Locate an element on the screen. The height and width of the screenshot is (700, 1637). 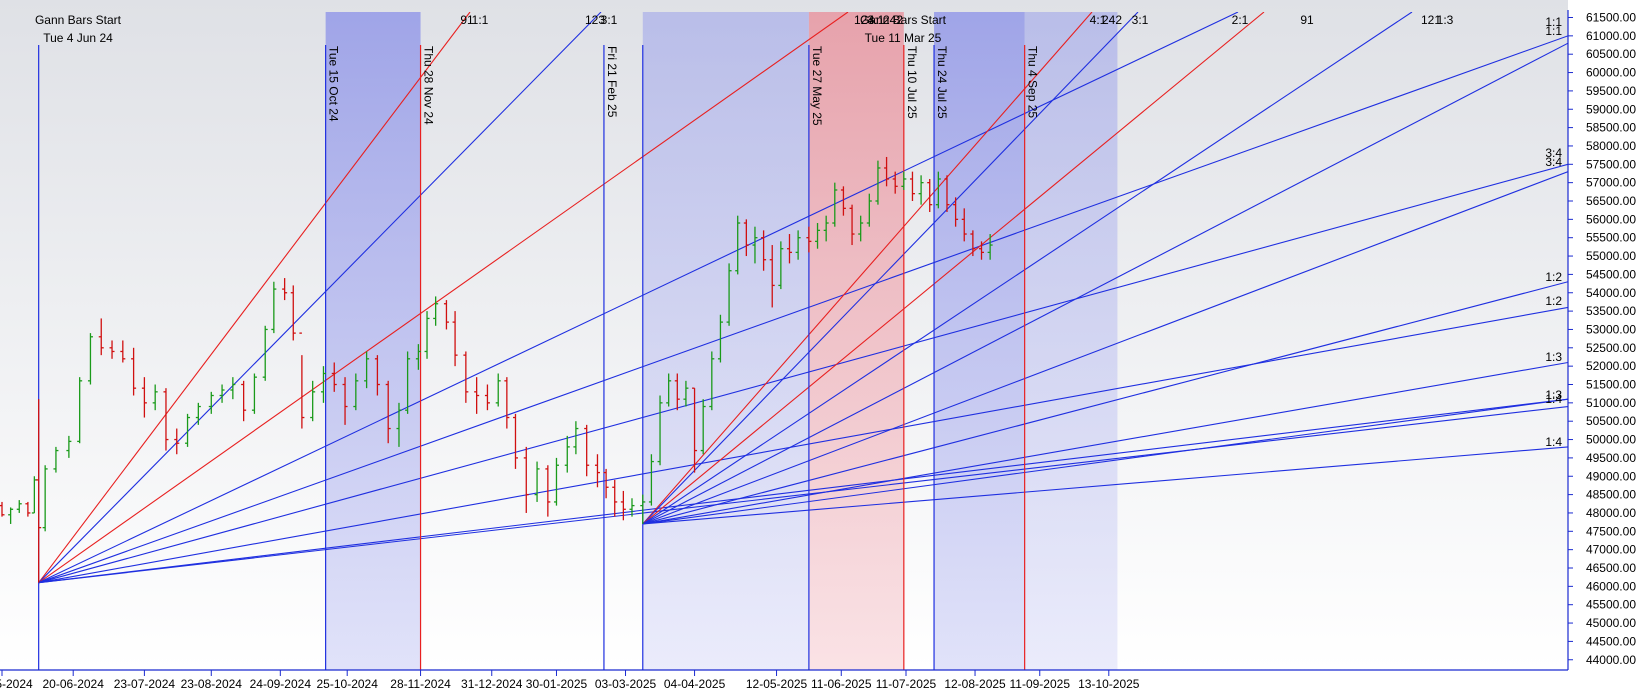
right-ratio-label: 3:4 is located at coordinates (1553, 162).